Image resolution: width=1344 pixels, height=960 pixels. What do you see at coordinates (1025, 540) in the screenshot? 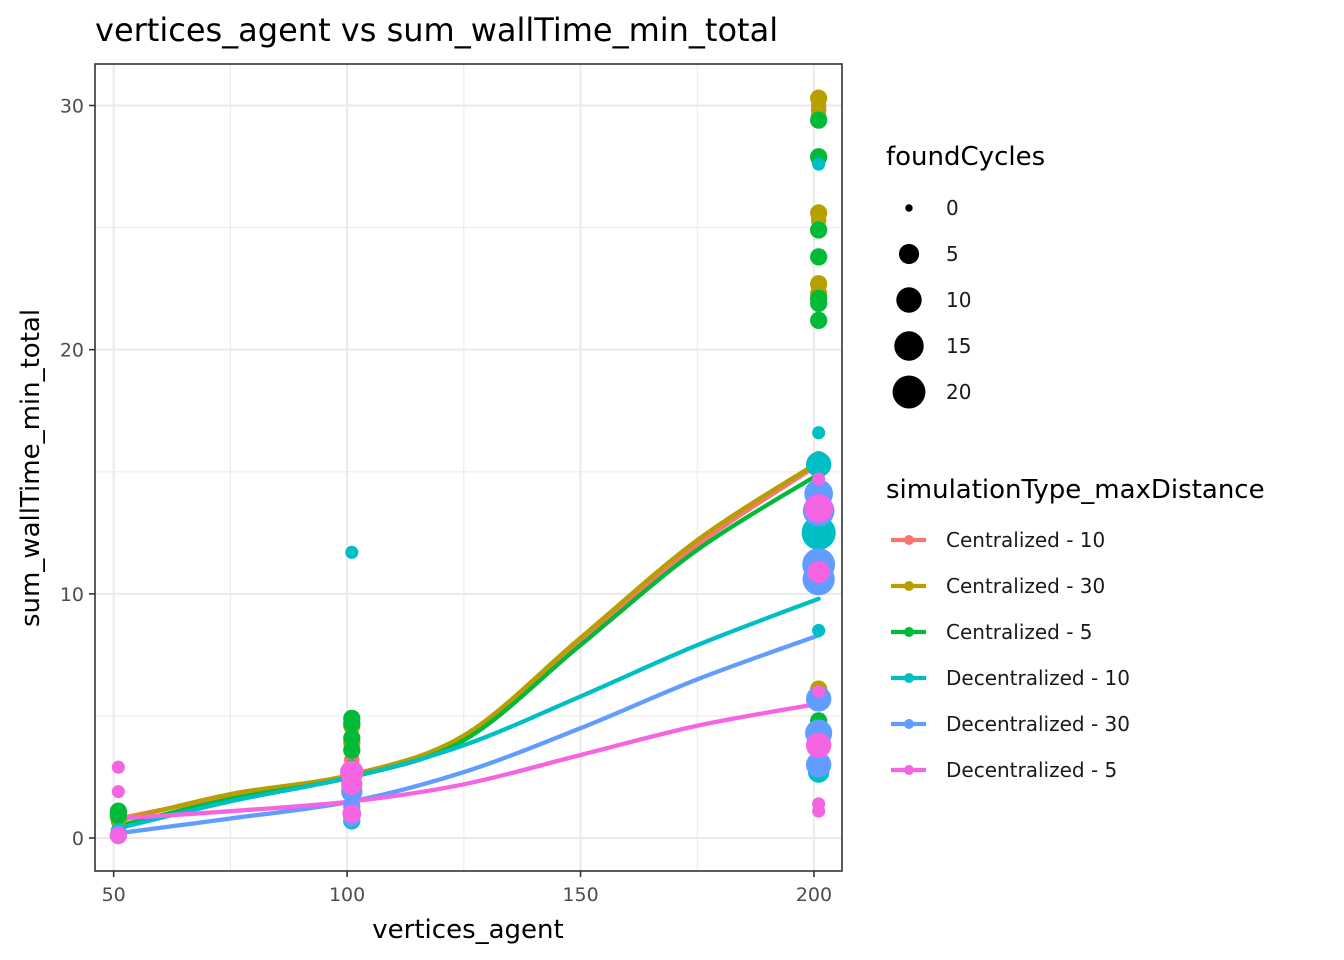
I see `color-legend-label: Centralized - 10` at bounding box center [1025, 540].